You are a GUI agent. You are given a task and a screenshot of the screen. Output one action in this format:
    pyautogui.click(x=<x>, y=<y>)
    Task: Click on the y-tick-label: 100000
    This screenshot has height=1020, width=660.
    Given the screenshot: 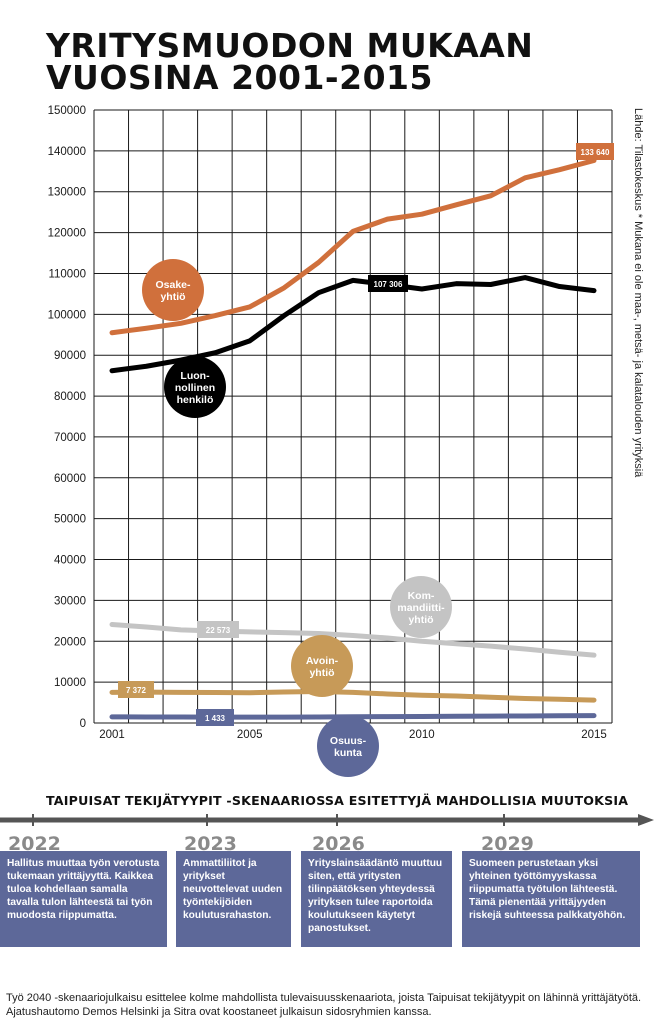 What is the action you would take?
    pyautogui.click(x=67, y=315)
    